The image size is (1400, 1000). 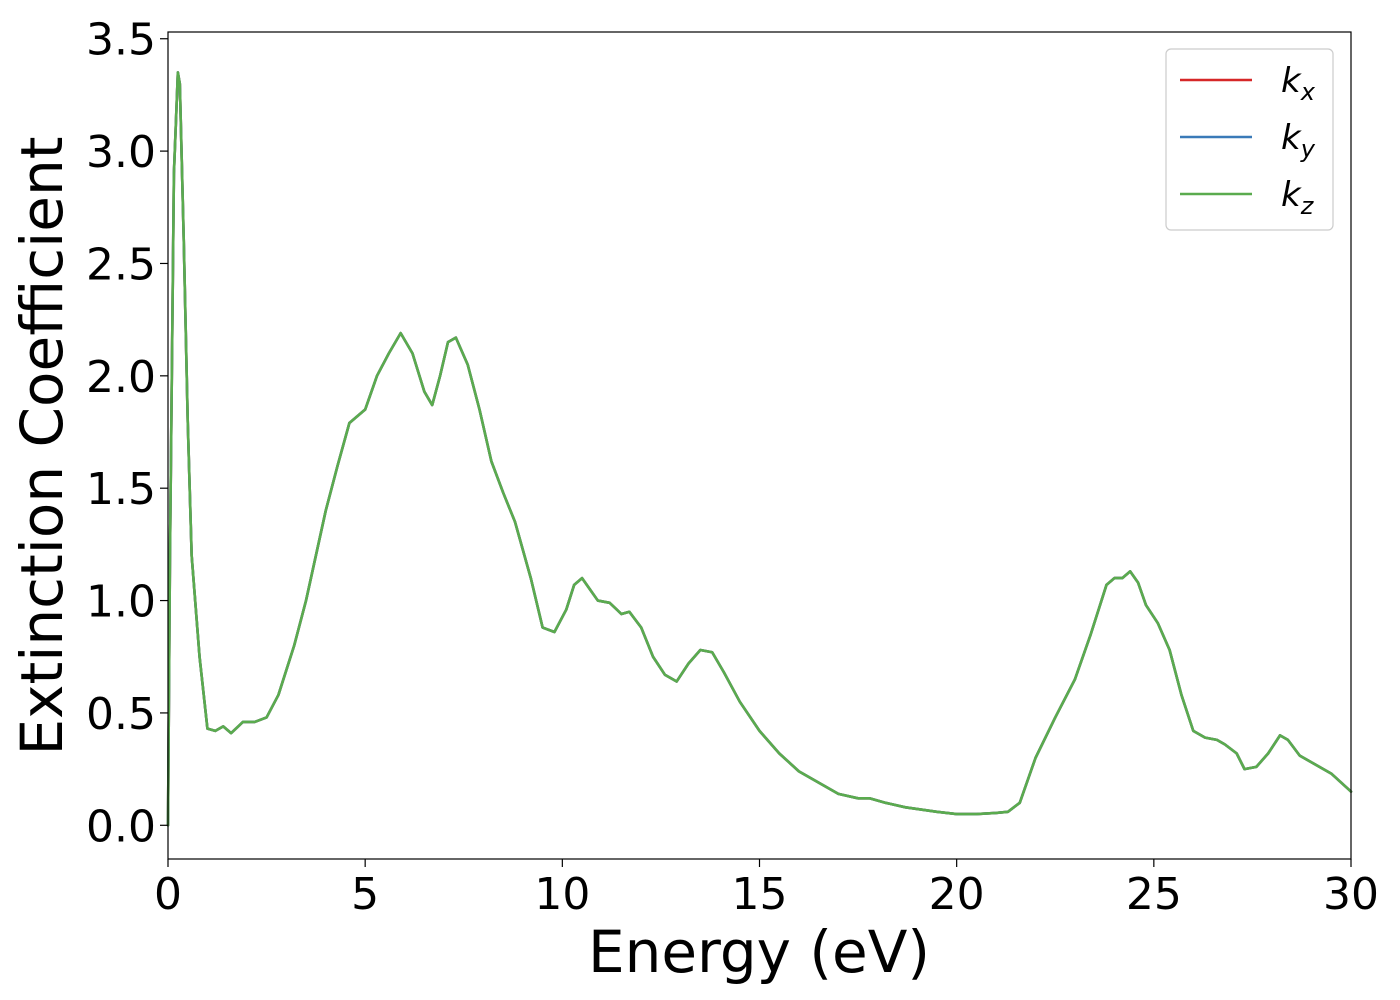 I want to click on legend-label-k-x: kx, so click(x=1298, y=83).